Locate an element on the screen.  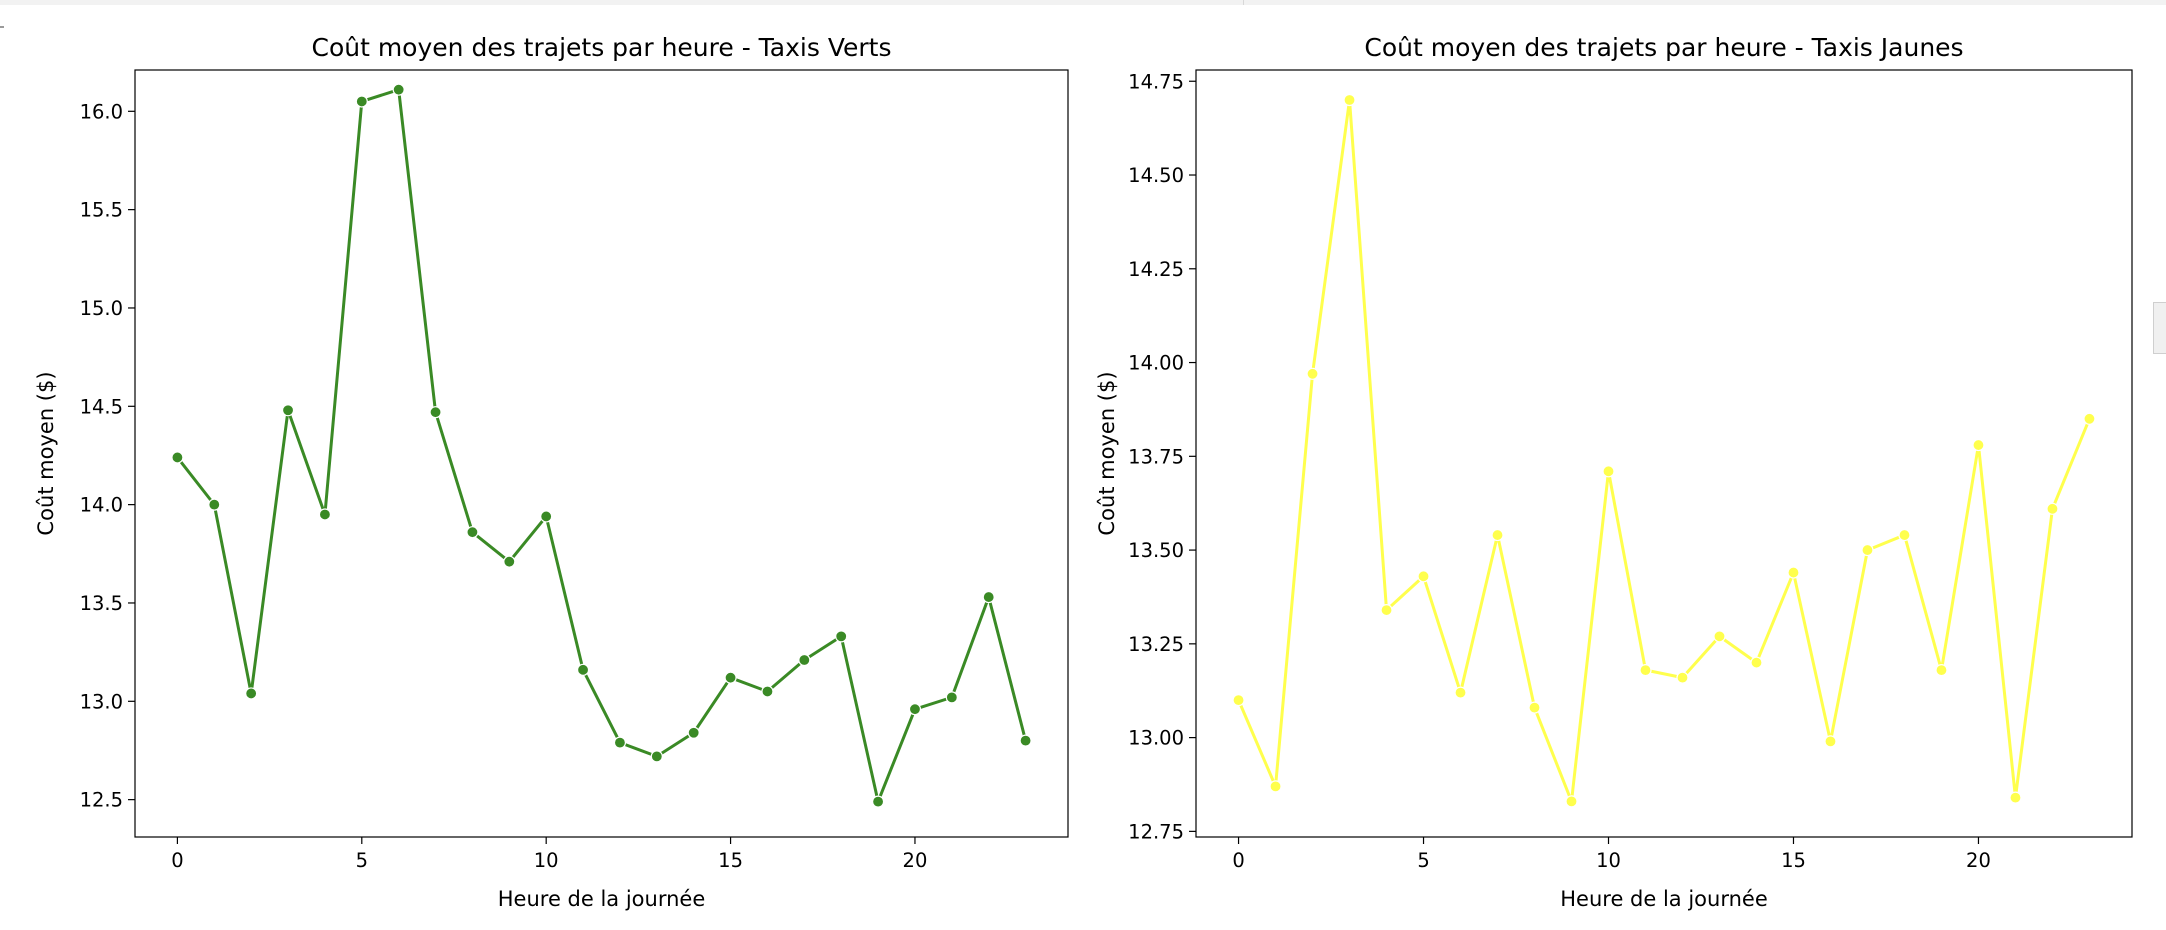
corner-tick-mark is located at coordinates (2, 27).